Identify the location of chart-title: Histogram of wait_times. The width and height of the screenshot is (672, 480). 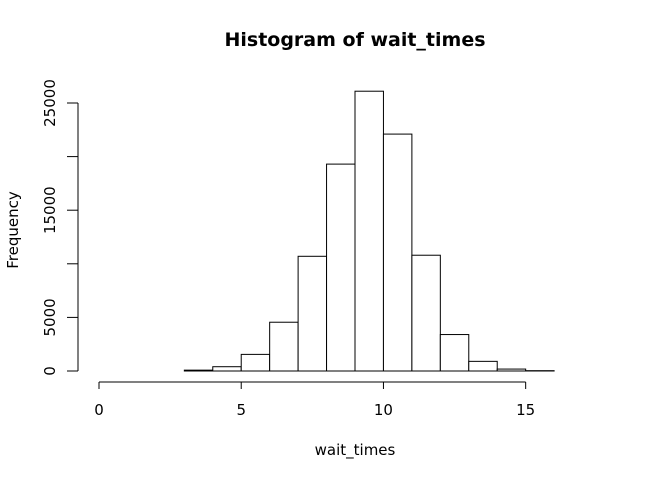
(354, 40).